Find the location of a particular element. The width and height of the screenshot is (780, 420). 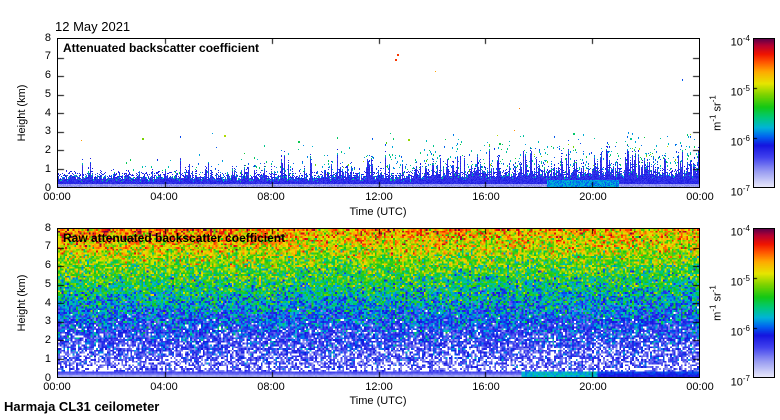

bottom-panel-title: Raw attenuated backscatter coefficient is located at coordinates (174, 238).